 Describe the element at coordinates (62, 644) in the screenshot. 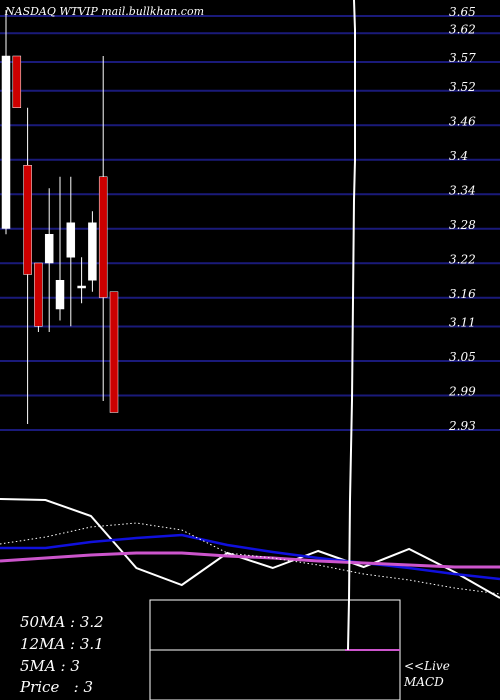

I see `ma12-label: 12MA : 3.1` at that location.